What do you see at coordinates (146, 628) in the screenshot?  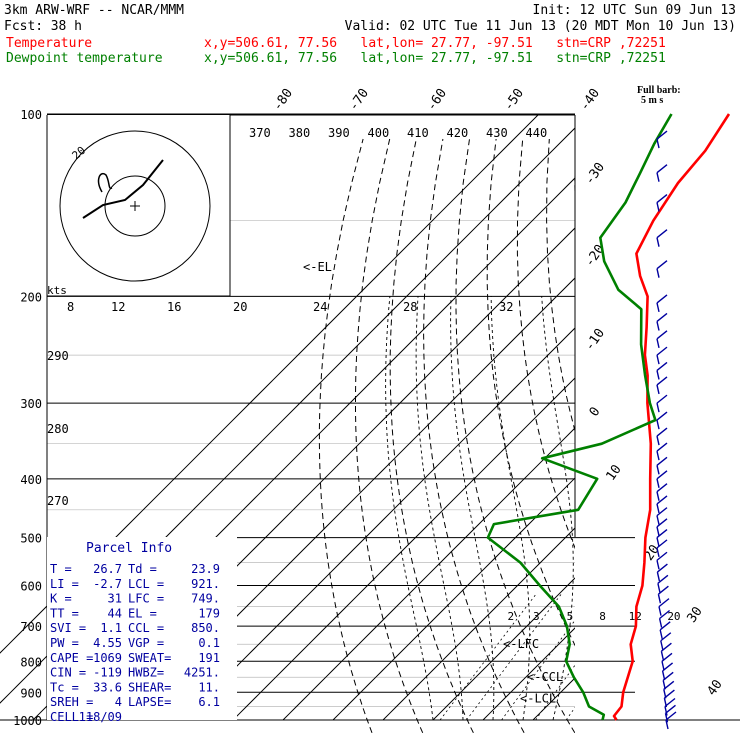 I see `parcel-info-row-4-label-b: CCL =` at bounding box center [146, 628].